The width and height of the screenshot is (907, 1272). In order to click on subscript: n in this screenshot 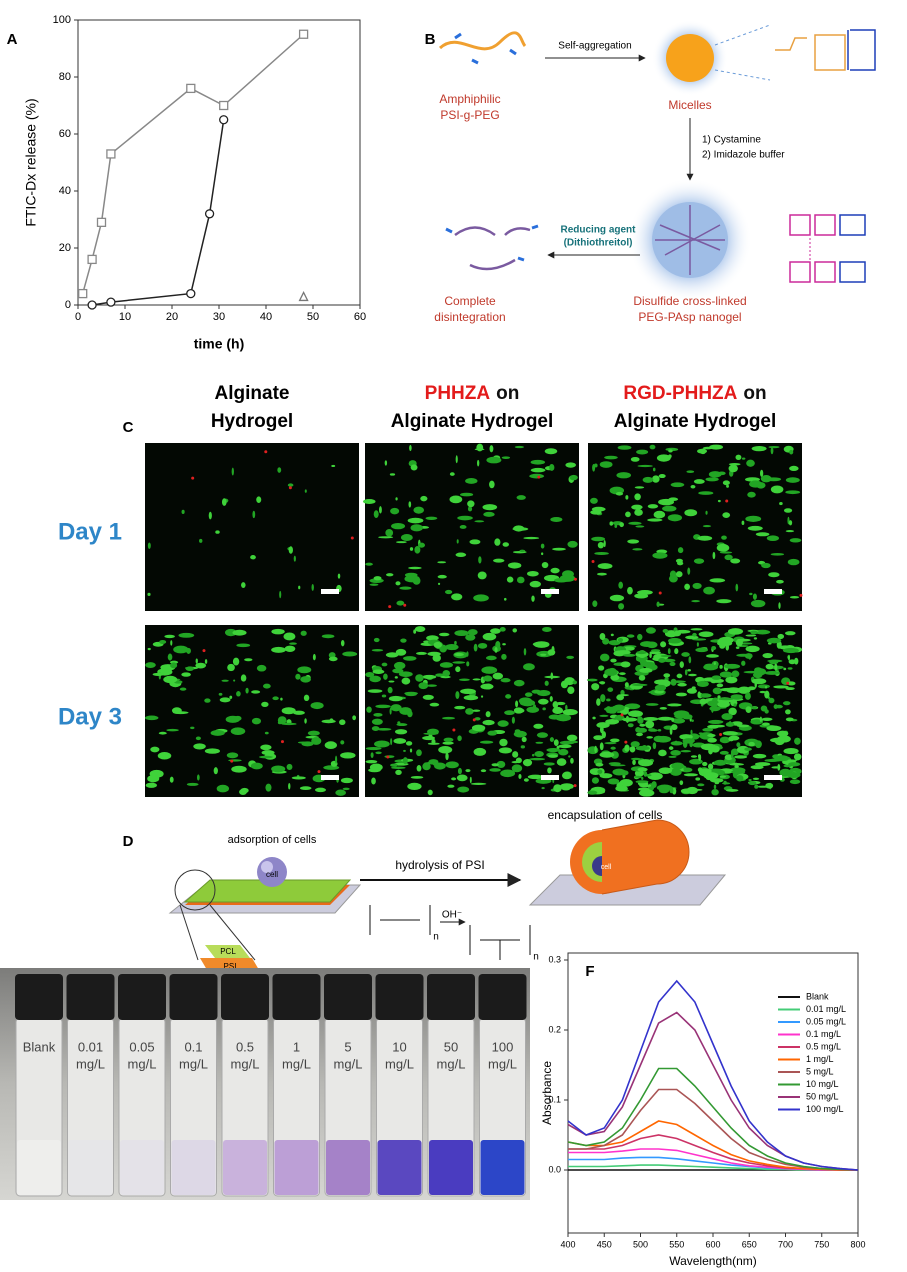, I will do `click(436, 937)`.